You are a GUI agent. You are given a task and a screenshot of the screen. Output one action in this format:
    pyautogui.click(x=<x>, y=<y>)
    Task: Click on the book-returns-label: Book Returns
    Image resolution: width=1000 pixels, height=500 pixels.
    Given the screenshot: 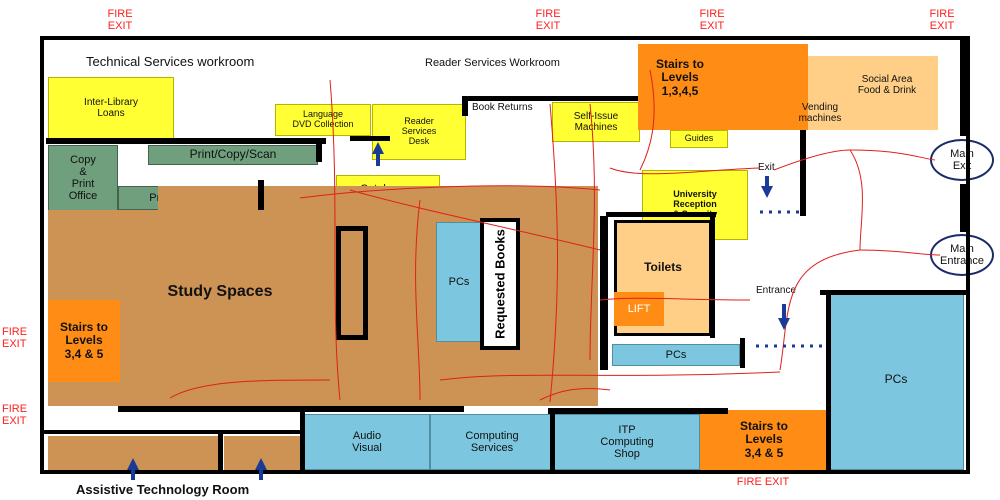 What is the action you would take?
    pyautogui.click(x=502, y=107)
    